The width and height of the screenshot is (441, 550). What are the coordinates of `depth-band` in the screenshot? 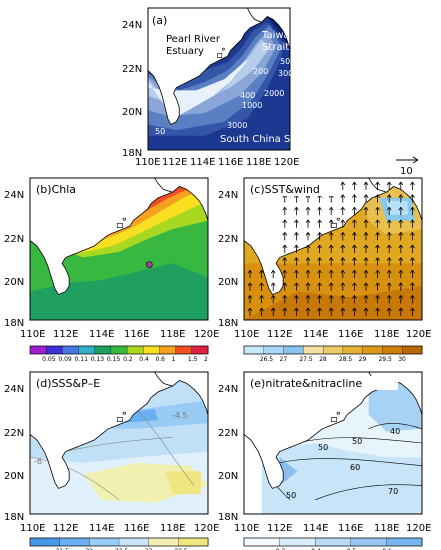 It's located at (209, 75).